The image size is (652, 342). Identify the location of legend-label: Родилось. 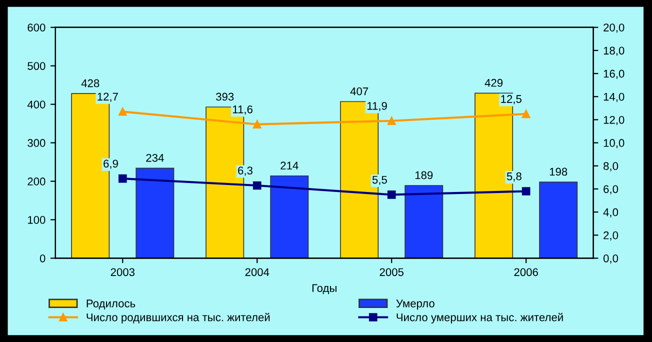
(111, 305).